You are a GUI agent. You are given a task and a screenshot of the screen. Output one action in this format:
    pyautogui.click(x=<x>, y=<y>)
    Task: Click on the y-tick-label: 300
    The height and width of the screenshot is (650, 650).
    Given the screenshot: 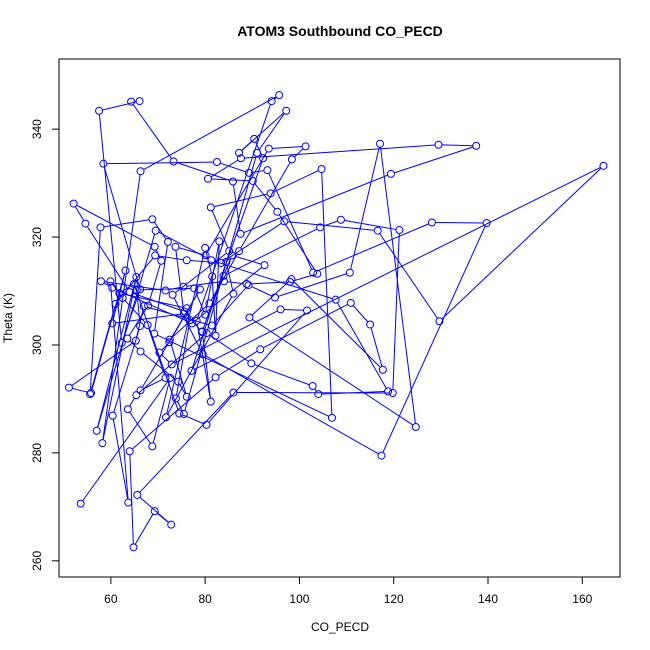 What is the action you would take?
    pyautogui.click(x=37, y=345)
    